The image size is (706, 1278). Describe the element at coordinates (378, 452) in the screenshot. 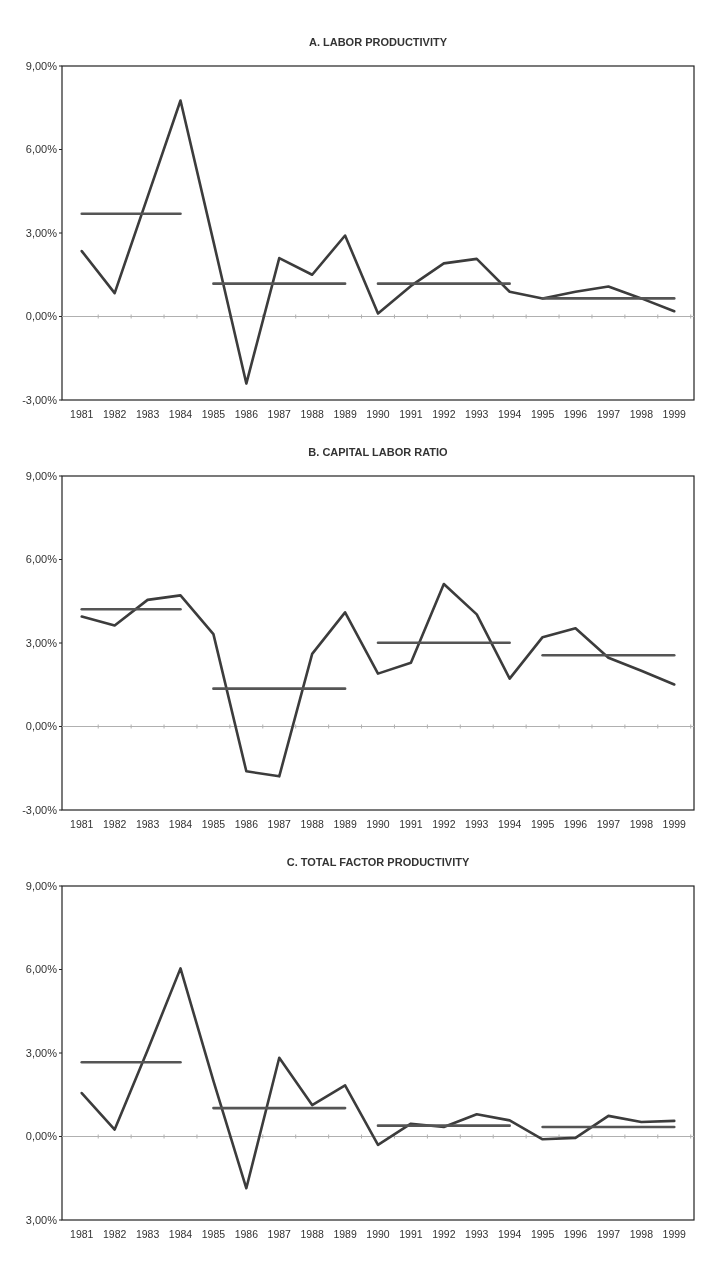

I see `chart-title: B. CAPITAL LABOR RATIO` at that location.